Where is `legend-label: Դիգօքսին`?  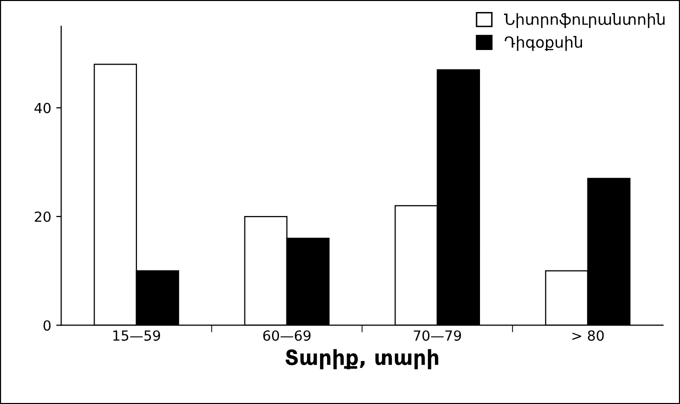 legend-label: Դիգօքսին is located at coordinates (543, 43).